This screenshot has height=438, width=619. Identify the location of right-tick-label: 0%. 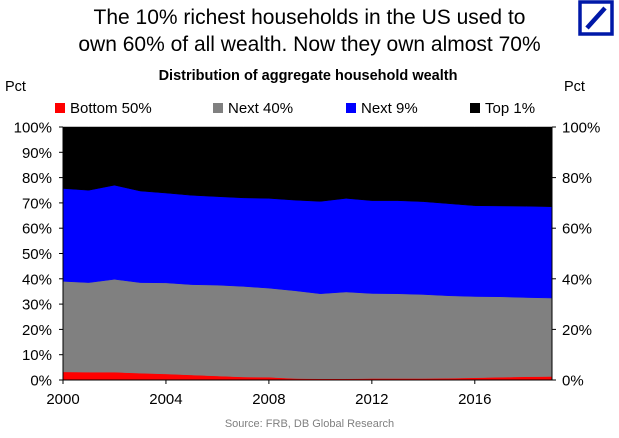
(573, 381).